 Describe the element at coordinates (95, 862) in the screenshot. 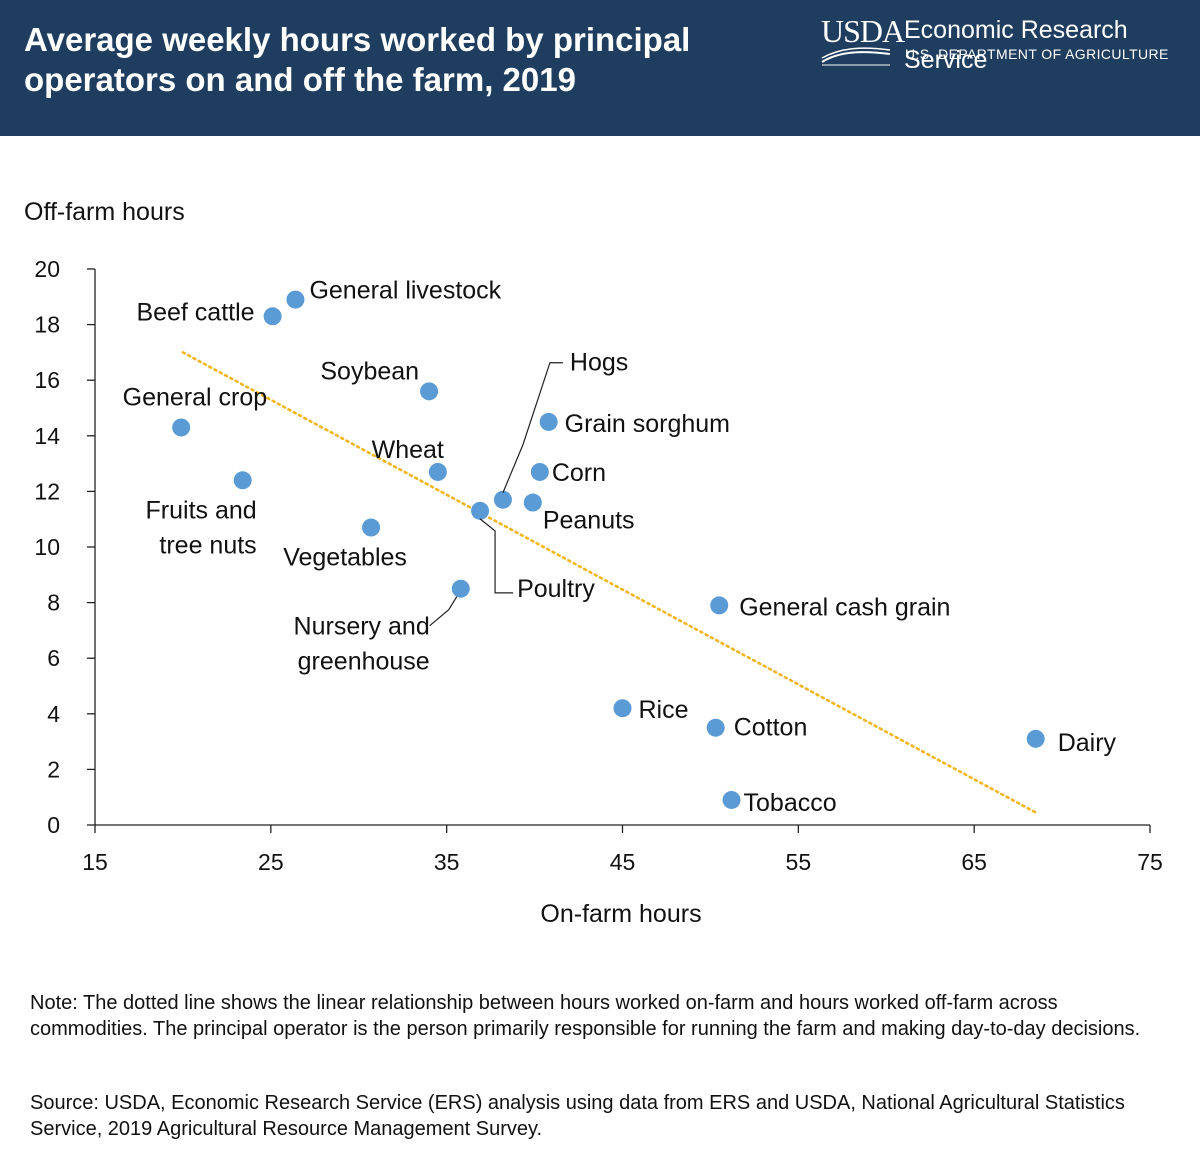

I see `x-tick-label: 15` at that location.